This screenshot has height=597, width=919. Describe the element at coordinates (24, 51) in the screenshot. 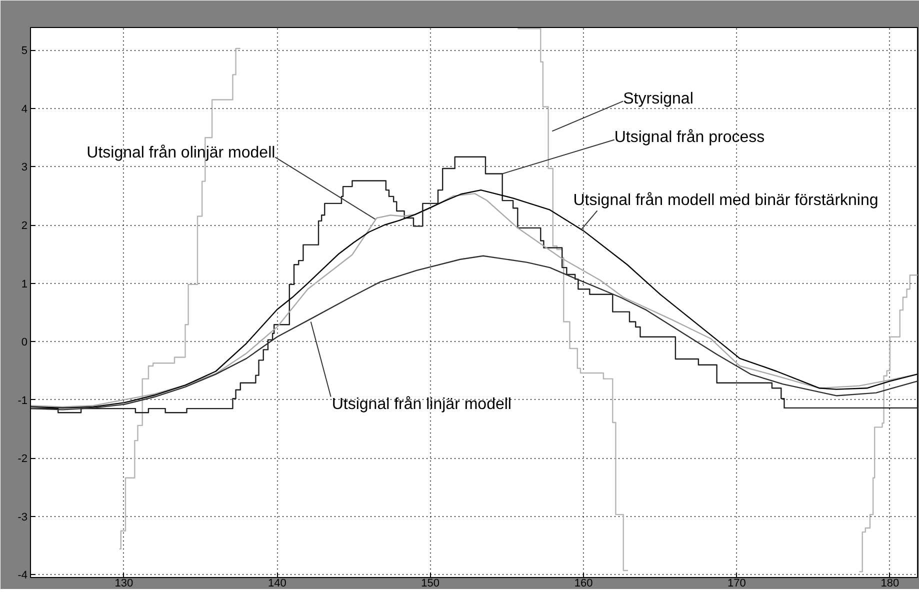

I see `y-tick-label: 5` at that location.